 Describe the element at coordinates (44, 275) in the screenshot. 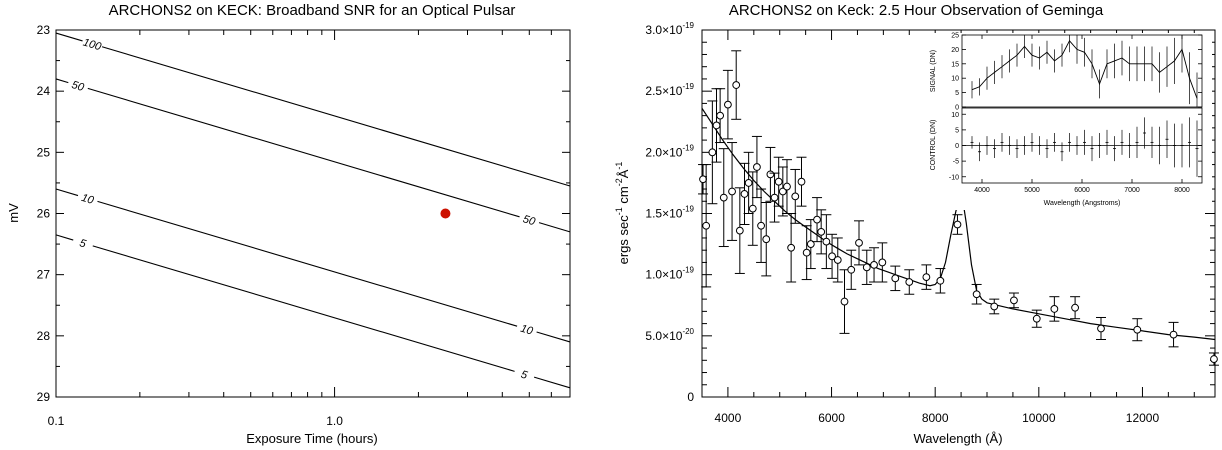

I see `left-y-tick-label: 27` at that location.